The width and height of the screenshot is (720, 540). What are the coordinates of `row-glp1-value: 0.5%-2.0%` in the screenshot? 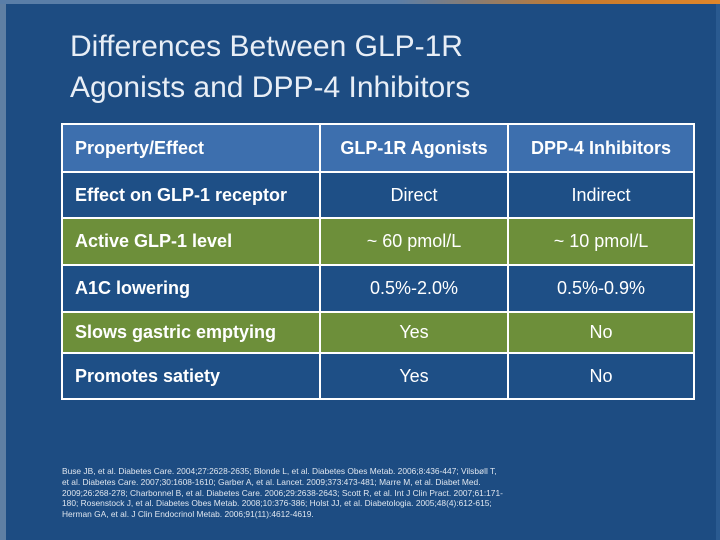 It's located at (414, 288).